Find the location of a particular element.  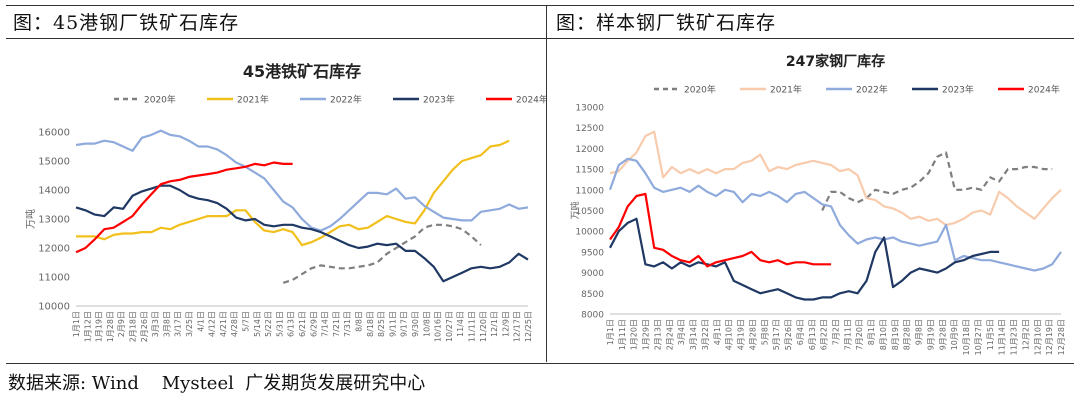

x-tick-label: 3/25日 is located at coordinates (189, 324).